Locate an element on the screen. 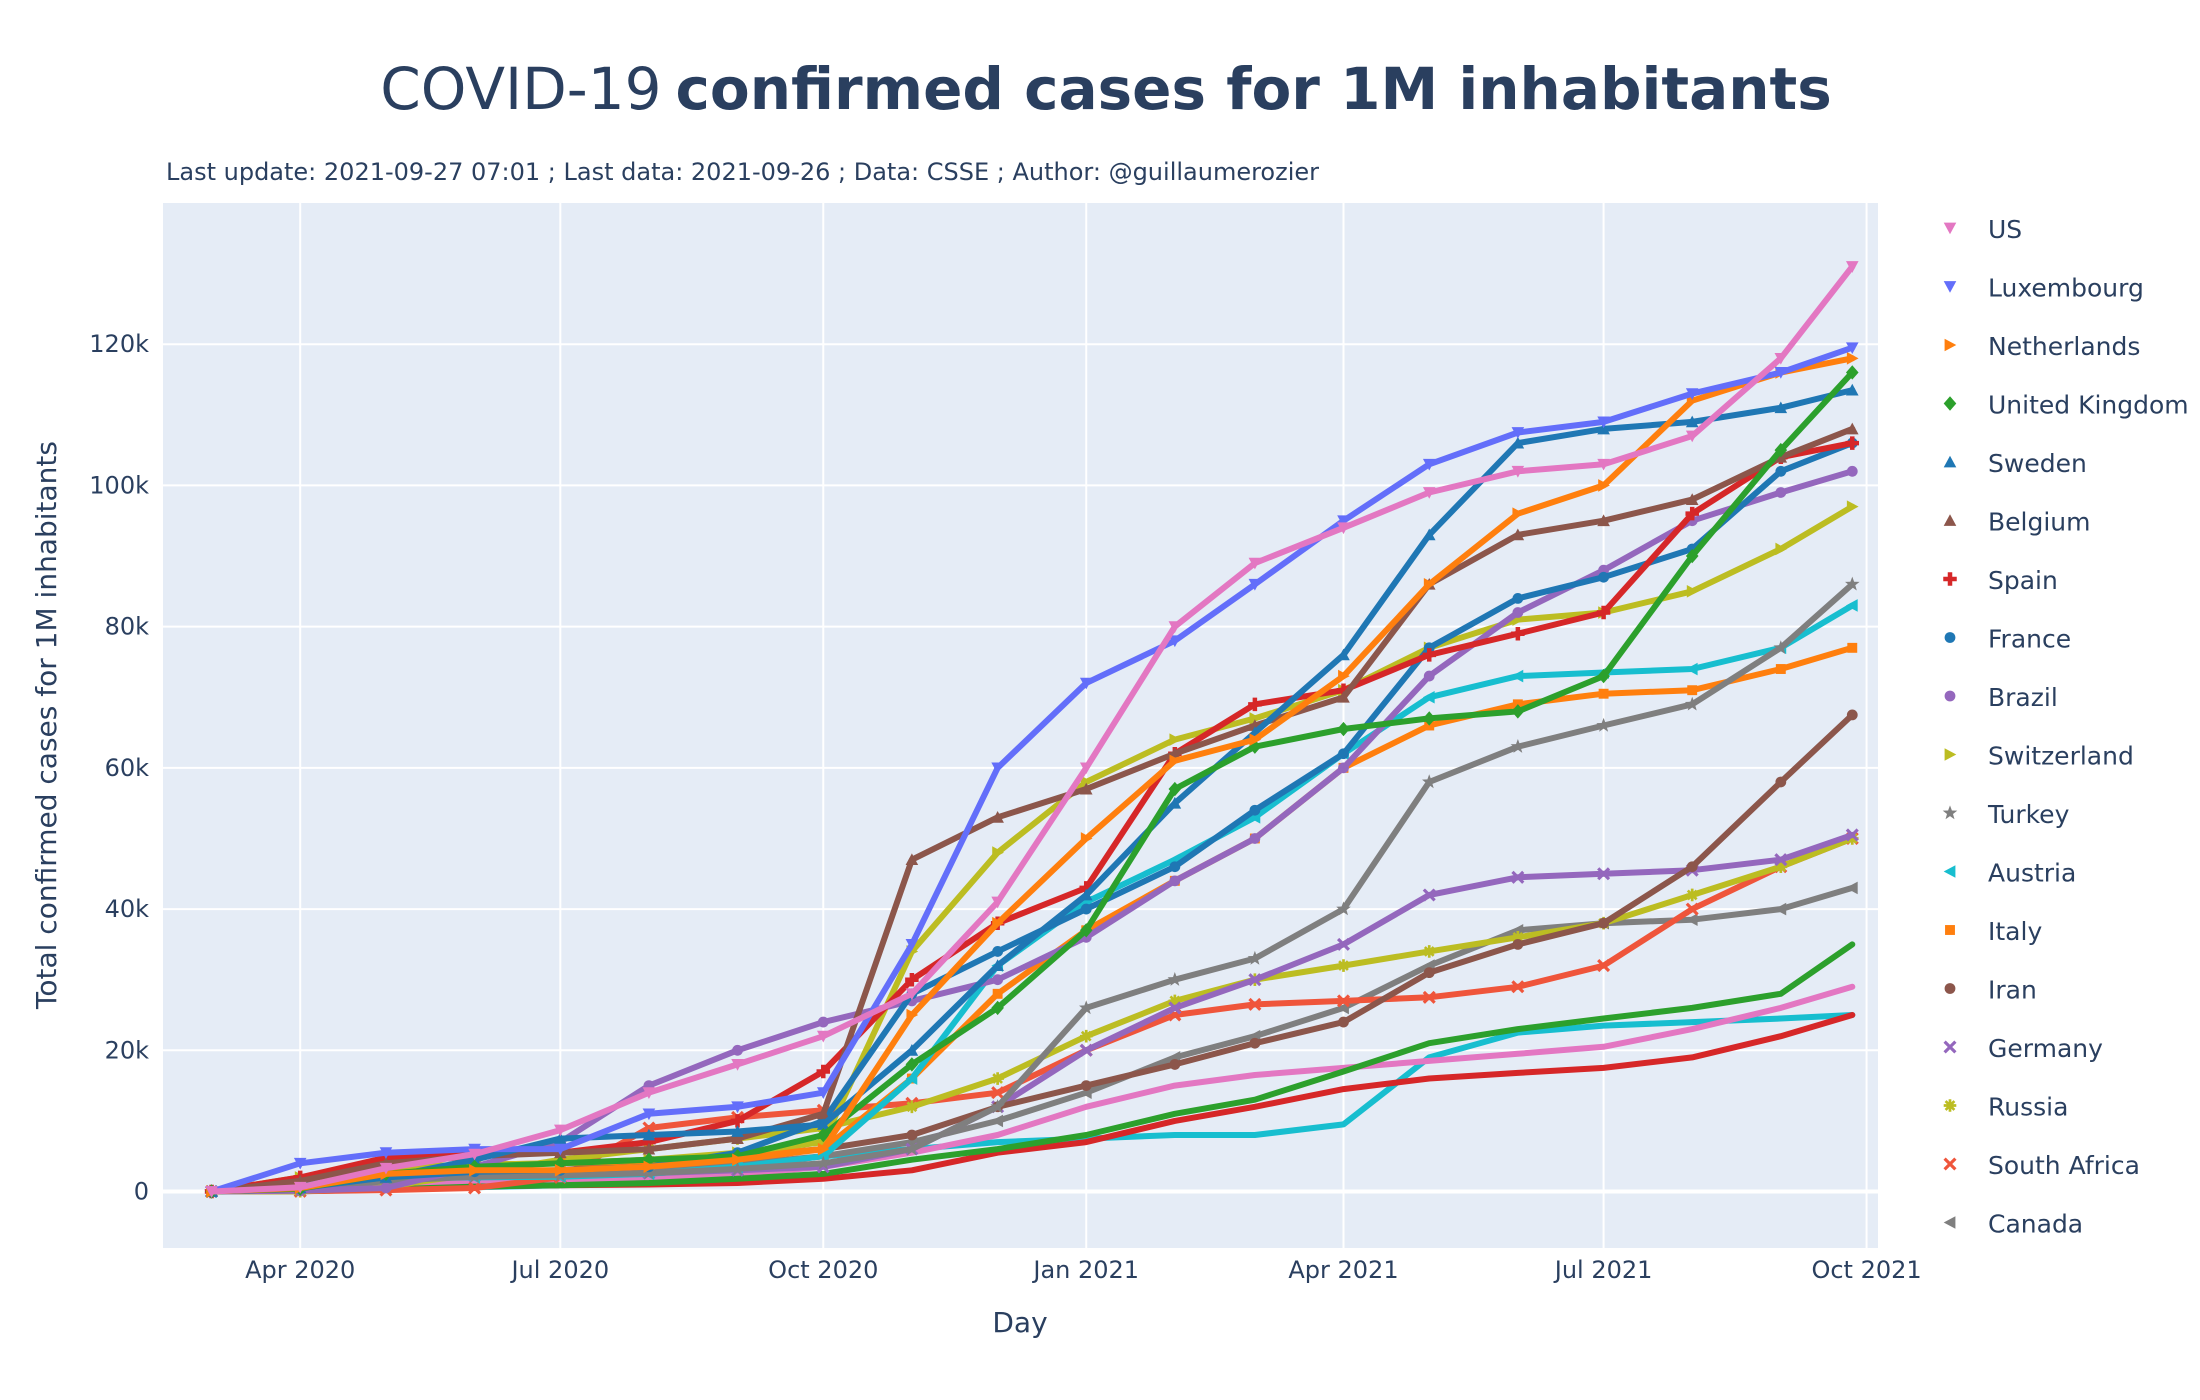 The width and height of the screenshot is (2200, 1400). legend-item-united-kingdom: United Kingdom is located at coordinates (2066, 405).